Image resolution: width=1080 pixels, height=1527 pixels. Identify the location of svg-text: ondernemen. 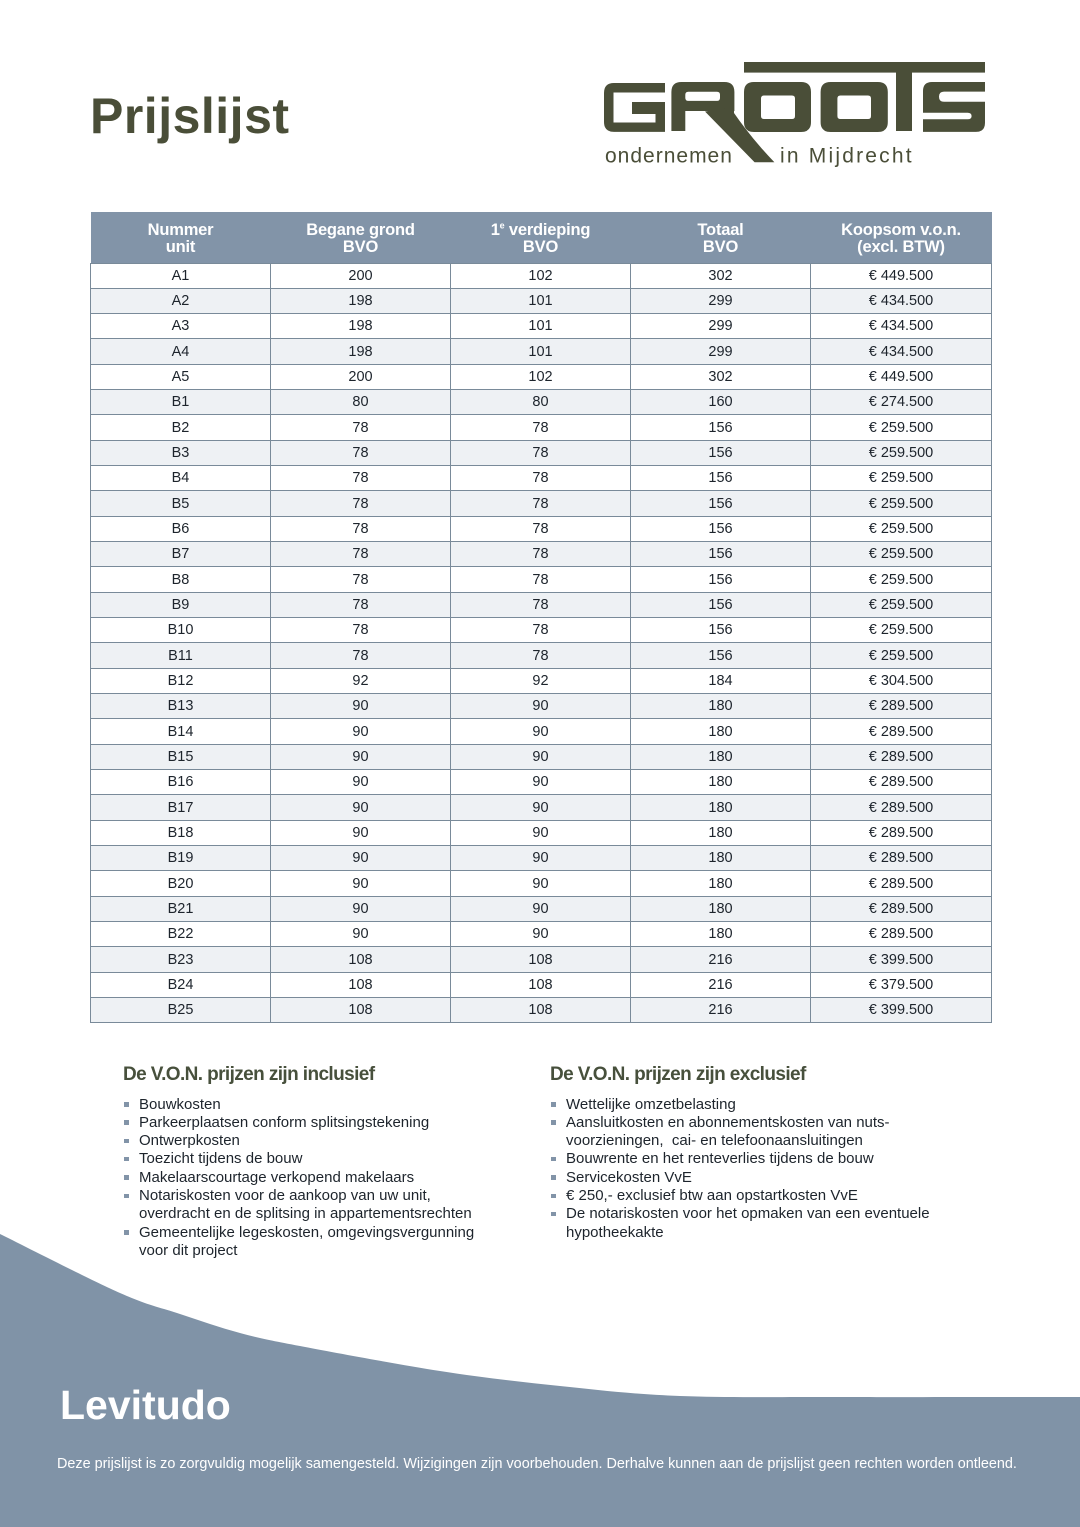
(669, 155).